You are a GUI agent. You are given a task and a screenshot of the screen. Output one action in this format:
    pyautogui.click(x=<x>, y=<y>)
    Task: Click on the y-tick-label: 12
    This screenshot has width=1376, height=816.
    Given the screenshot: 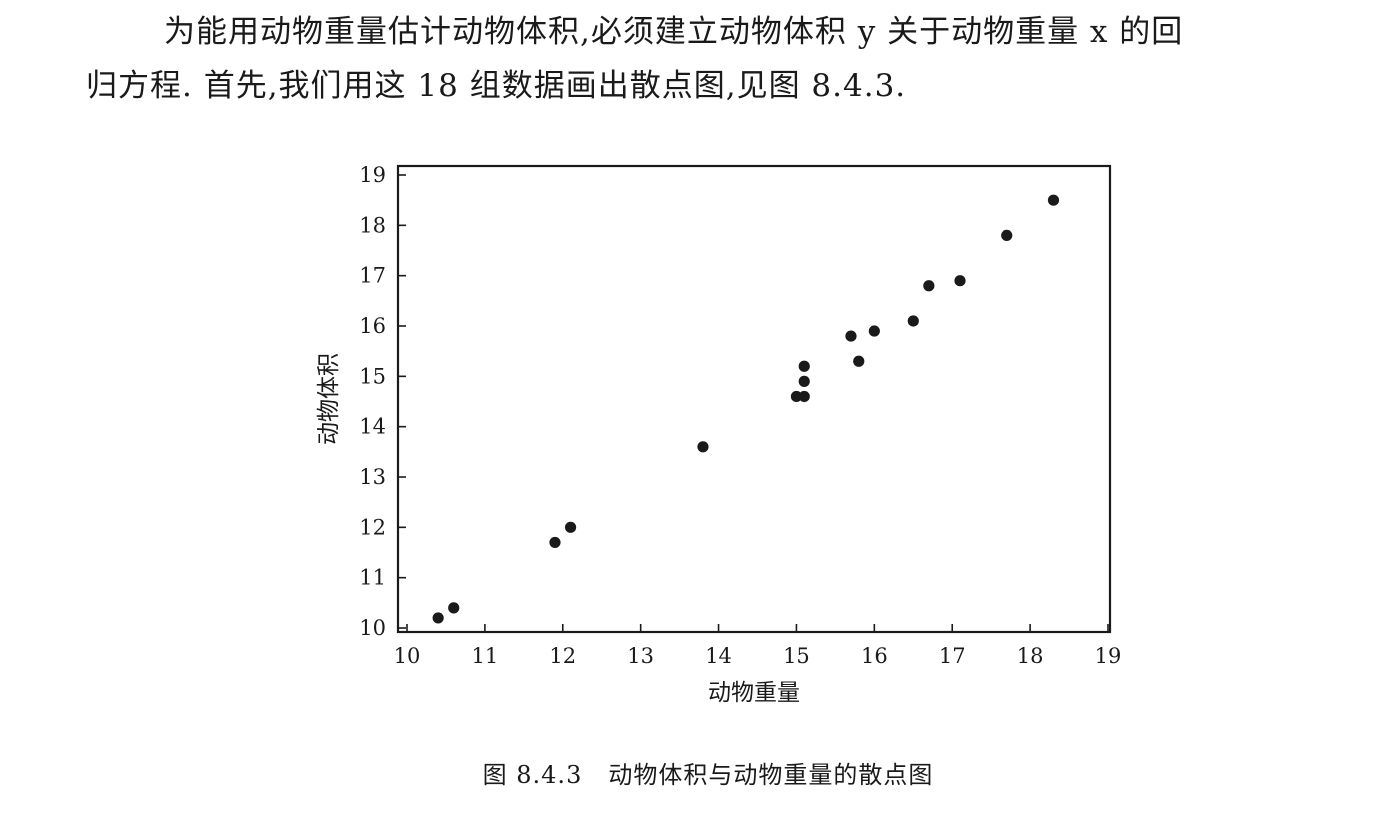 What is the action you would take?
    pyautogui.click(x=372, y=527)
    